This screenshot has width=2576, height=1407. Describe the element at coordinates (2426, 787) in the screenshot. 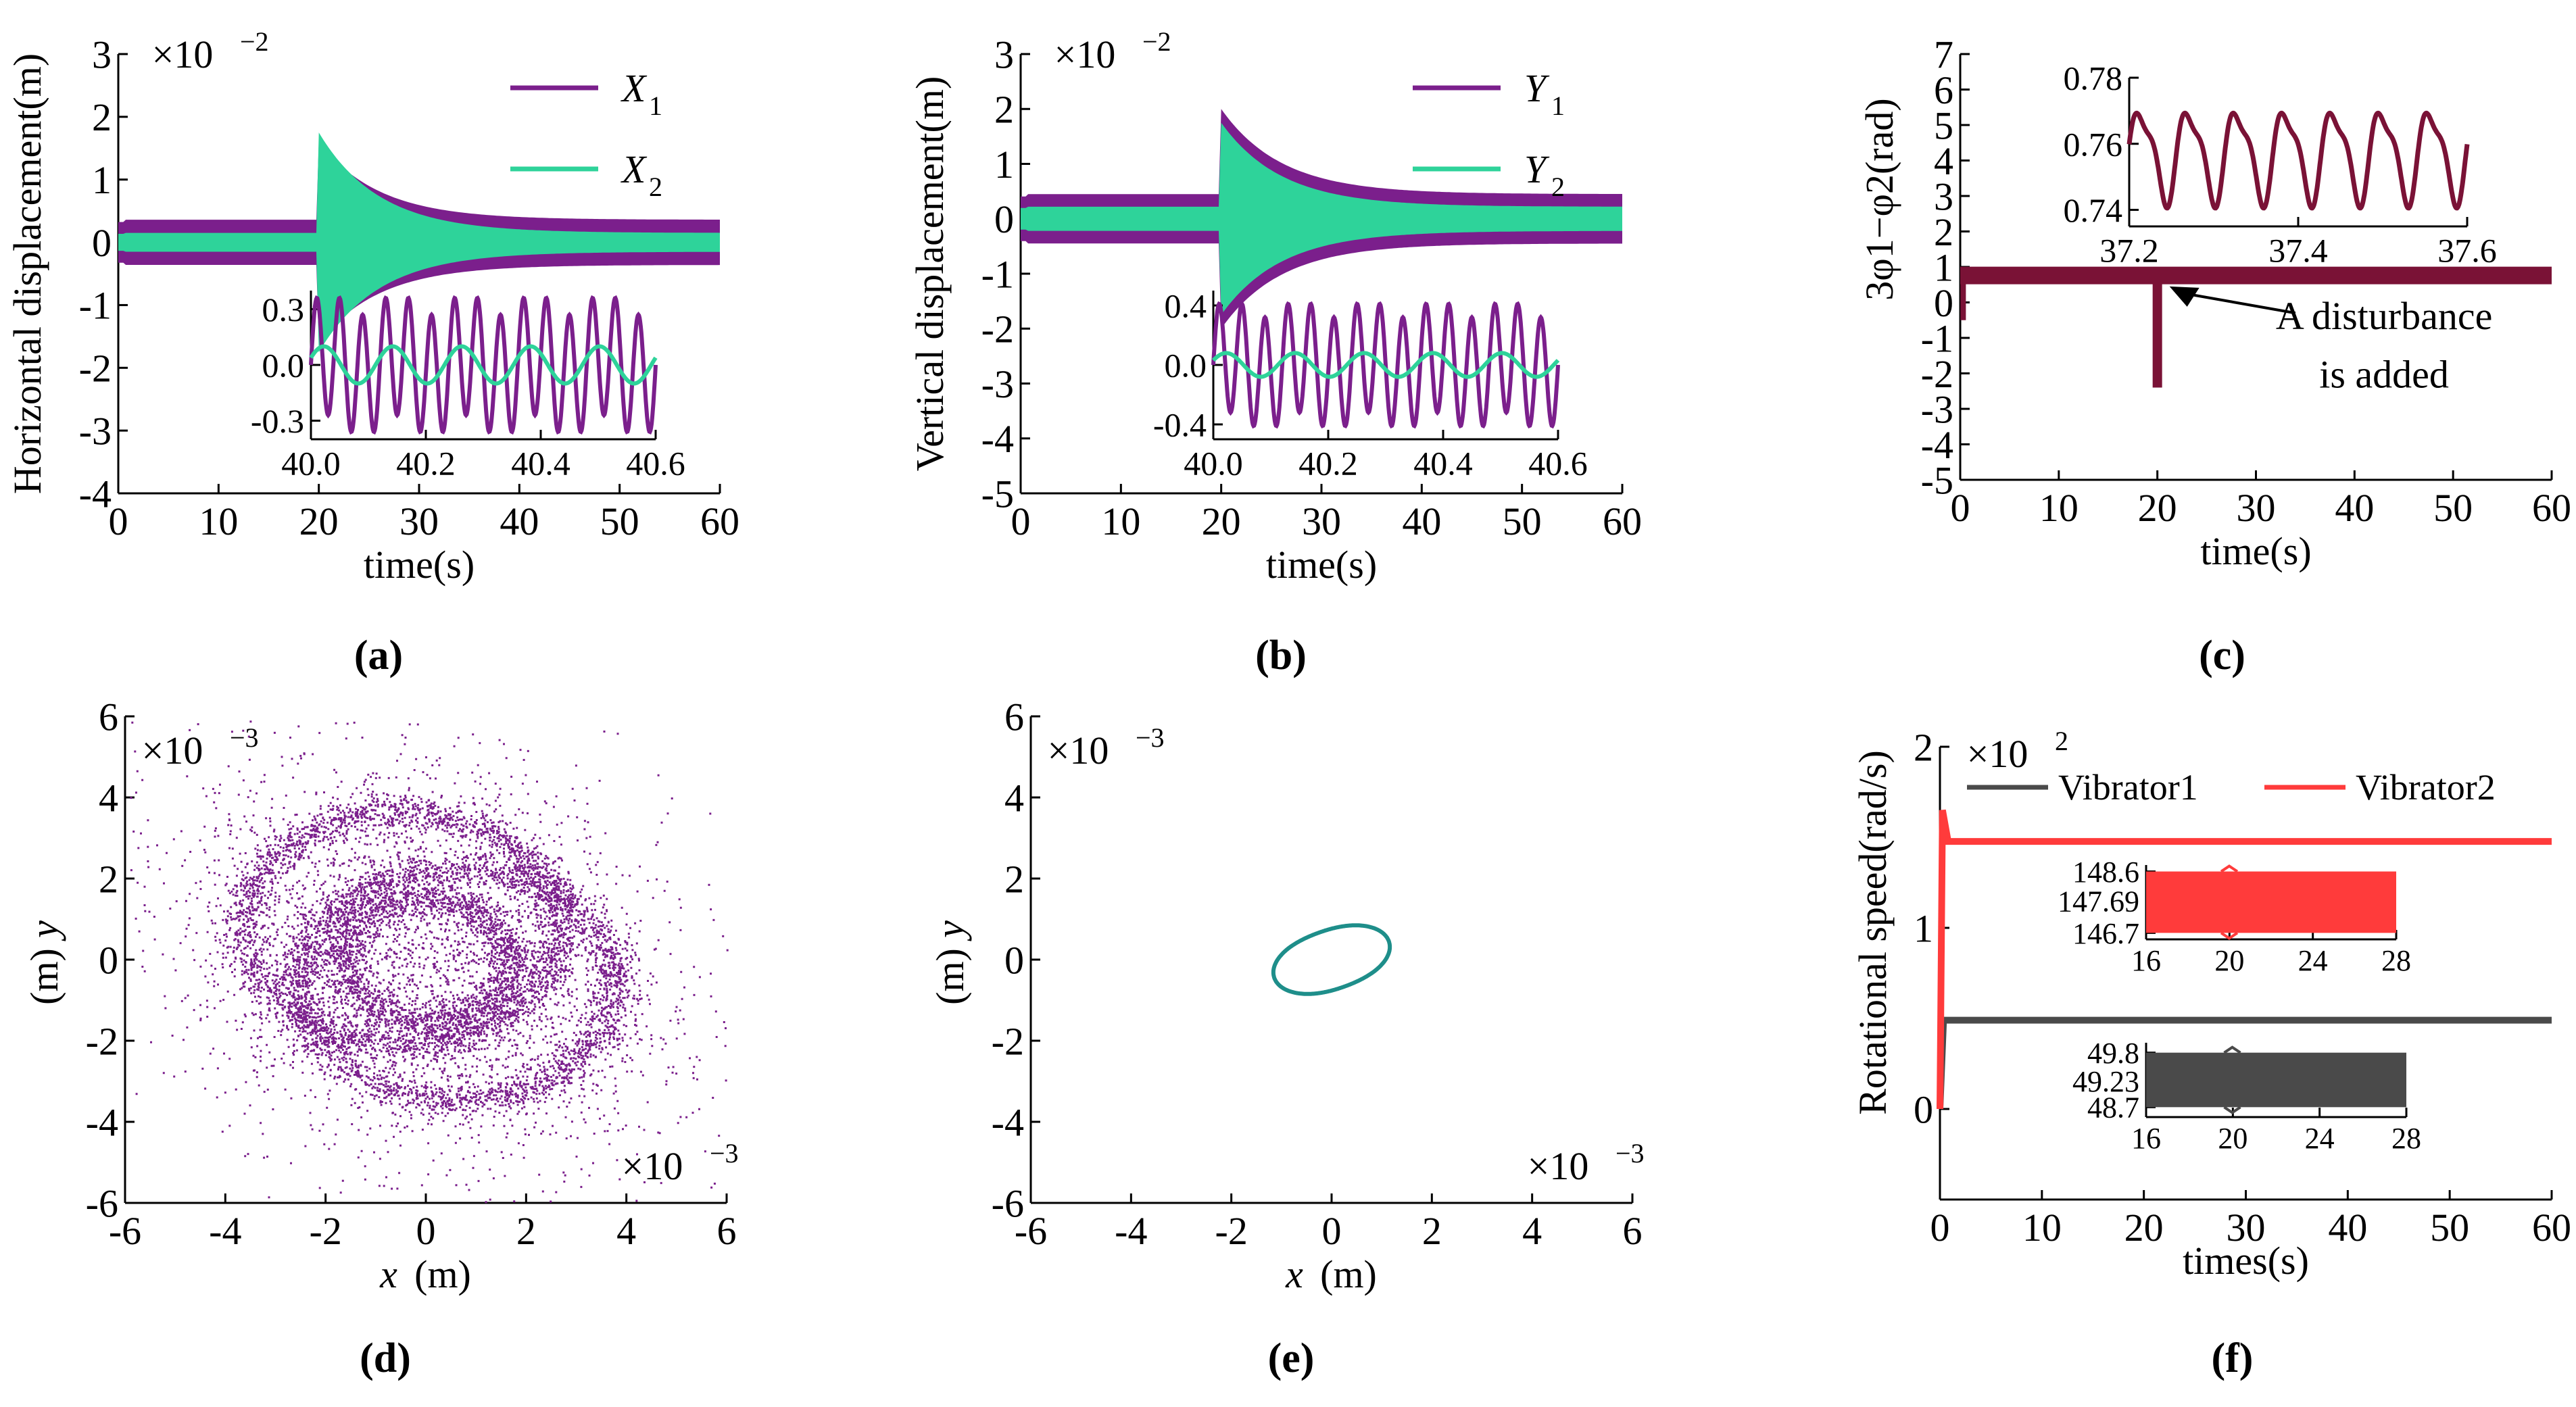

I see `legend-label-Vibrator2: Vibrator2` at that location.